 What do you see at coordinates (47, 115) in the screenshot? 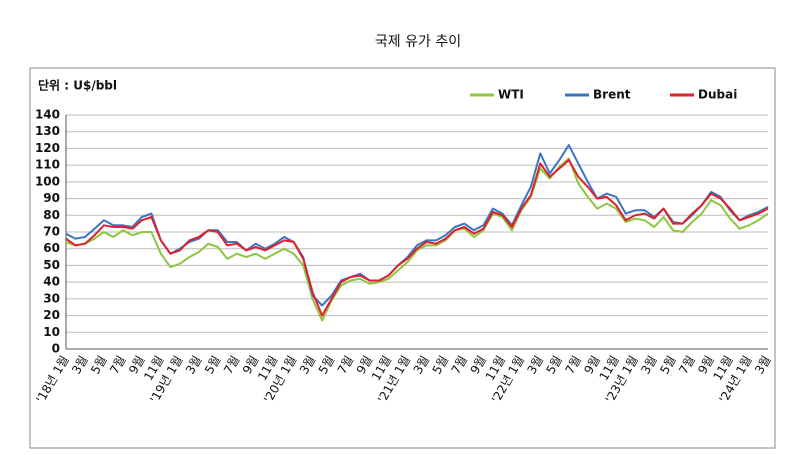
I see `y-tick-label: 140` at bounding box center [47, 115].